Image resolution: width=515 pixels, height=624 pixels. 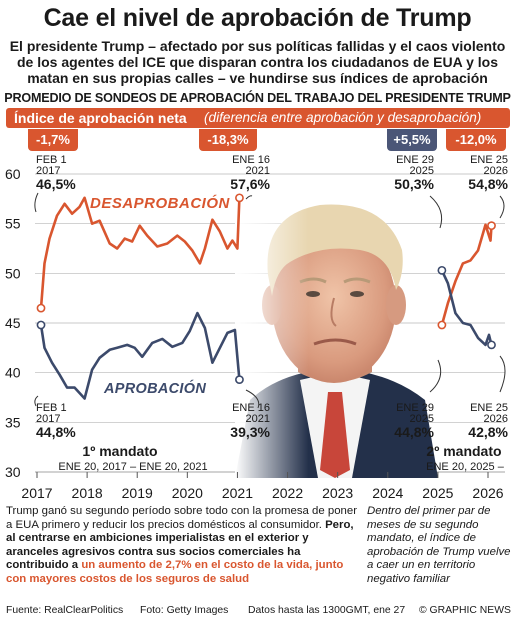 I want to click on approval-point-2-end, so click(x=491, y=345).